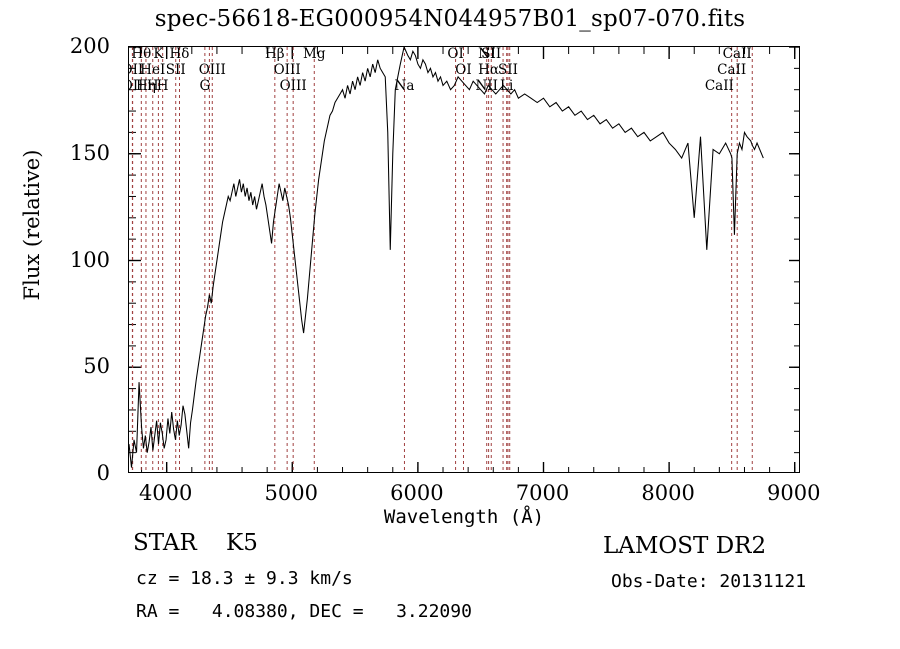 The width and height of the screenshot is (900, 649). I want to click on x-axis-title: Wavelength (Å), so click(464, 517).